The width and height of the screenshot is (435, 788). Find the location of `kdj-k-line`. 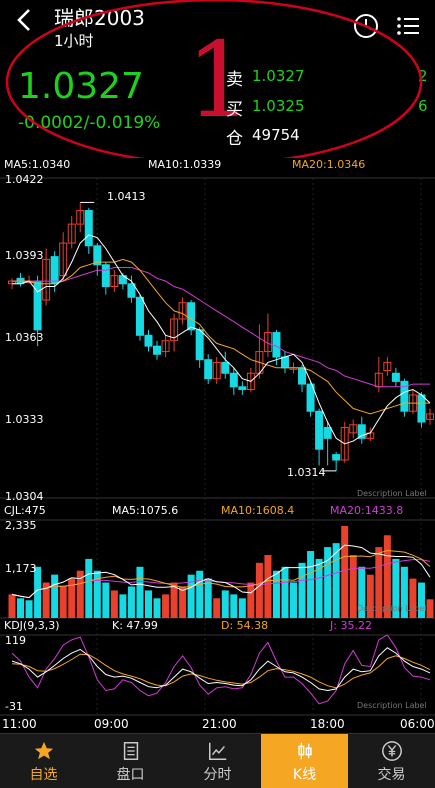

kdj-k-line is located at coordinates (221, 669).